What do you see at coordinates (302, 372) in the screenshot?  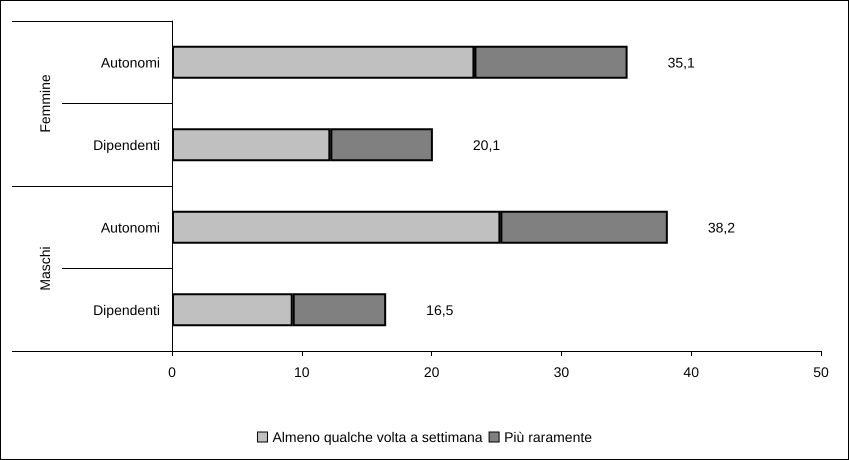 I see `x-tick-label: 10` at bounding box center [302, 372].